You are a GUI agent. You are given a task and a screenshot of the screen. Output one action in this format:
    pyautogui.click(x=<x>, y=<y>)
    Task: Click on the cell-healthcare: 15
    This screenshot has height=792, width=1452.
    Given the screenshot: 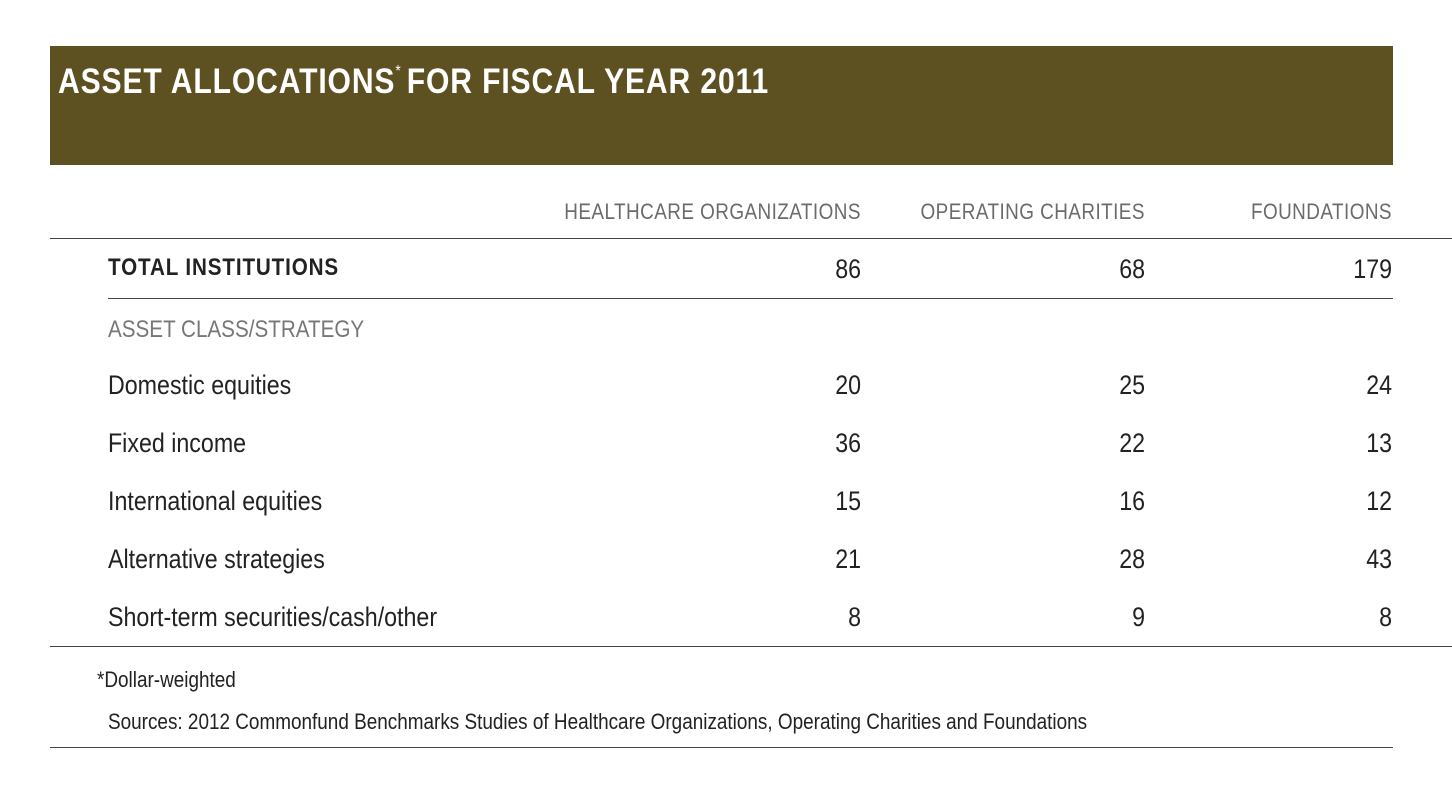 What is the action you would take?
    pyautogui.click(x=848, y=501)
    